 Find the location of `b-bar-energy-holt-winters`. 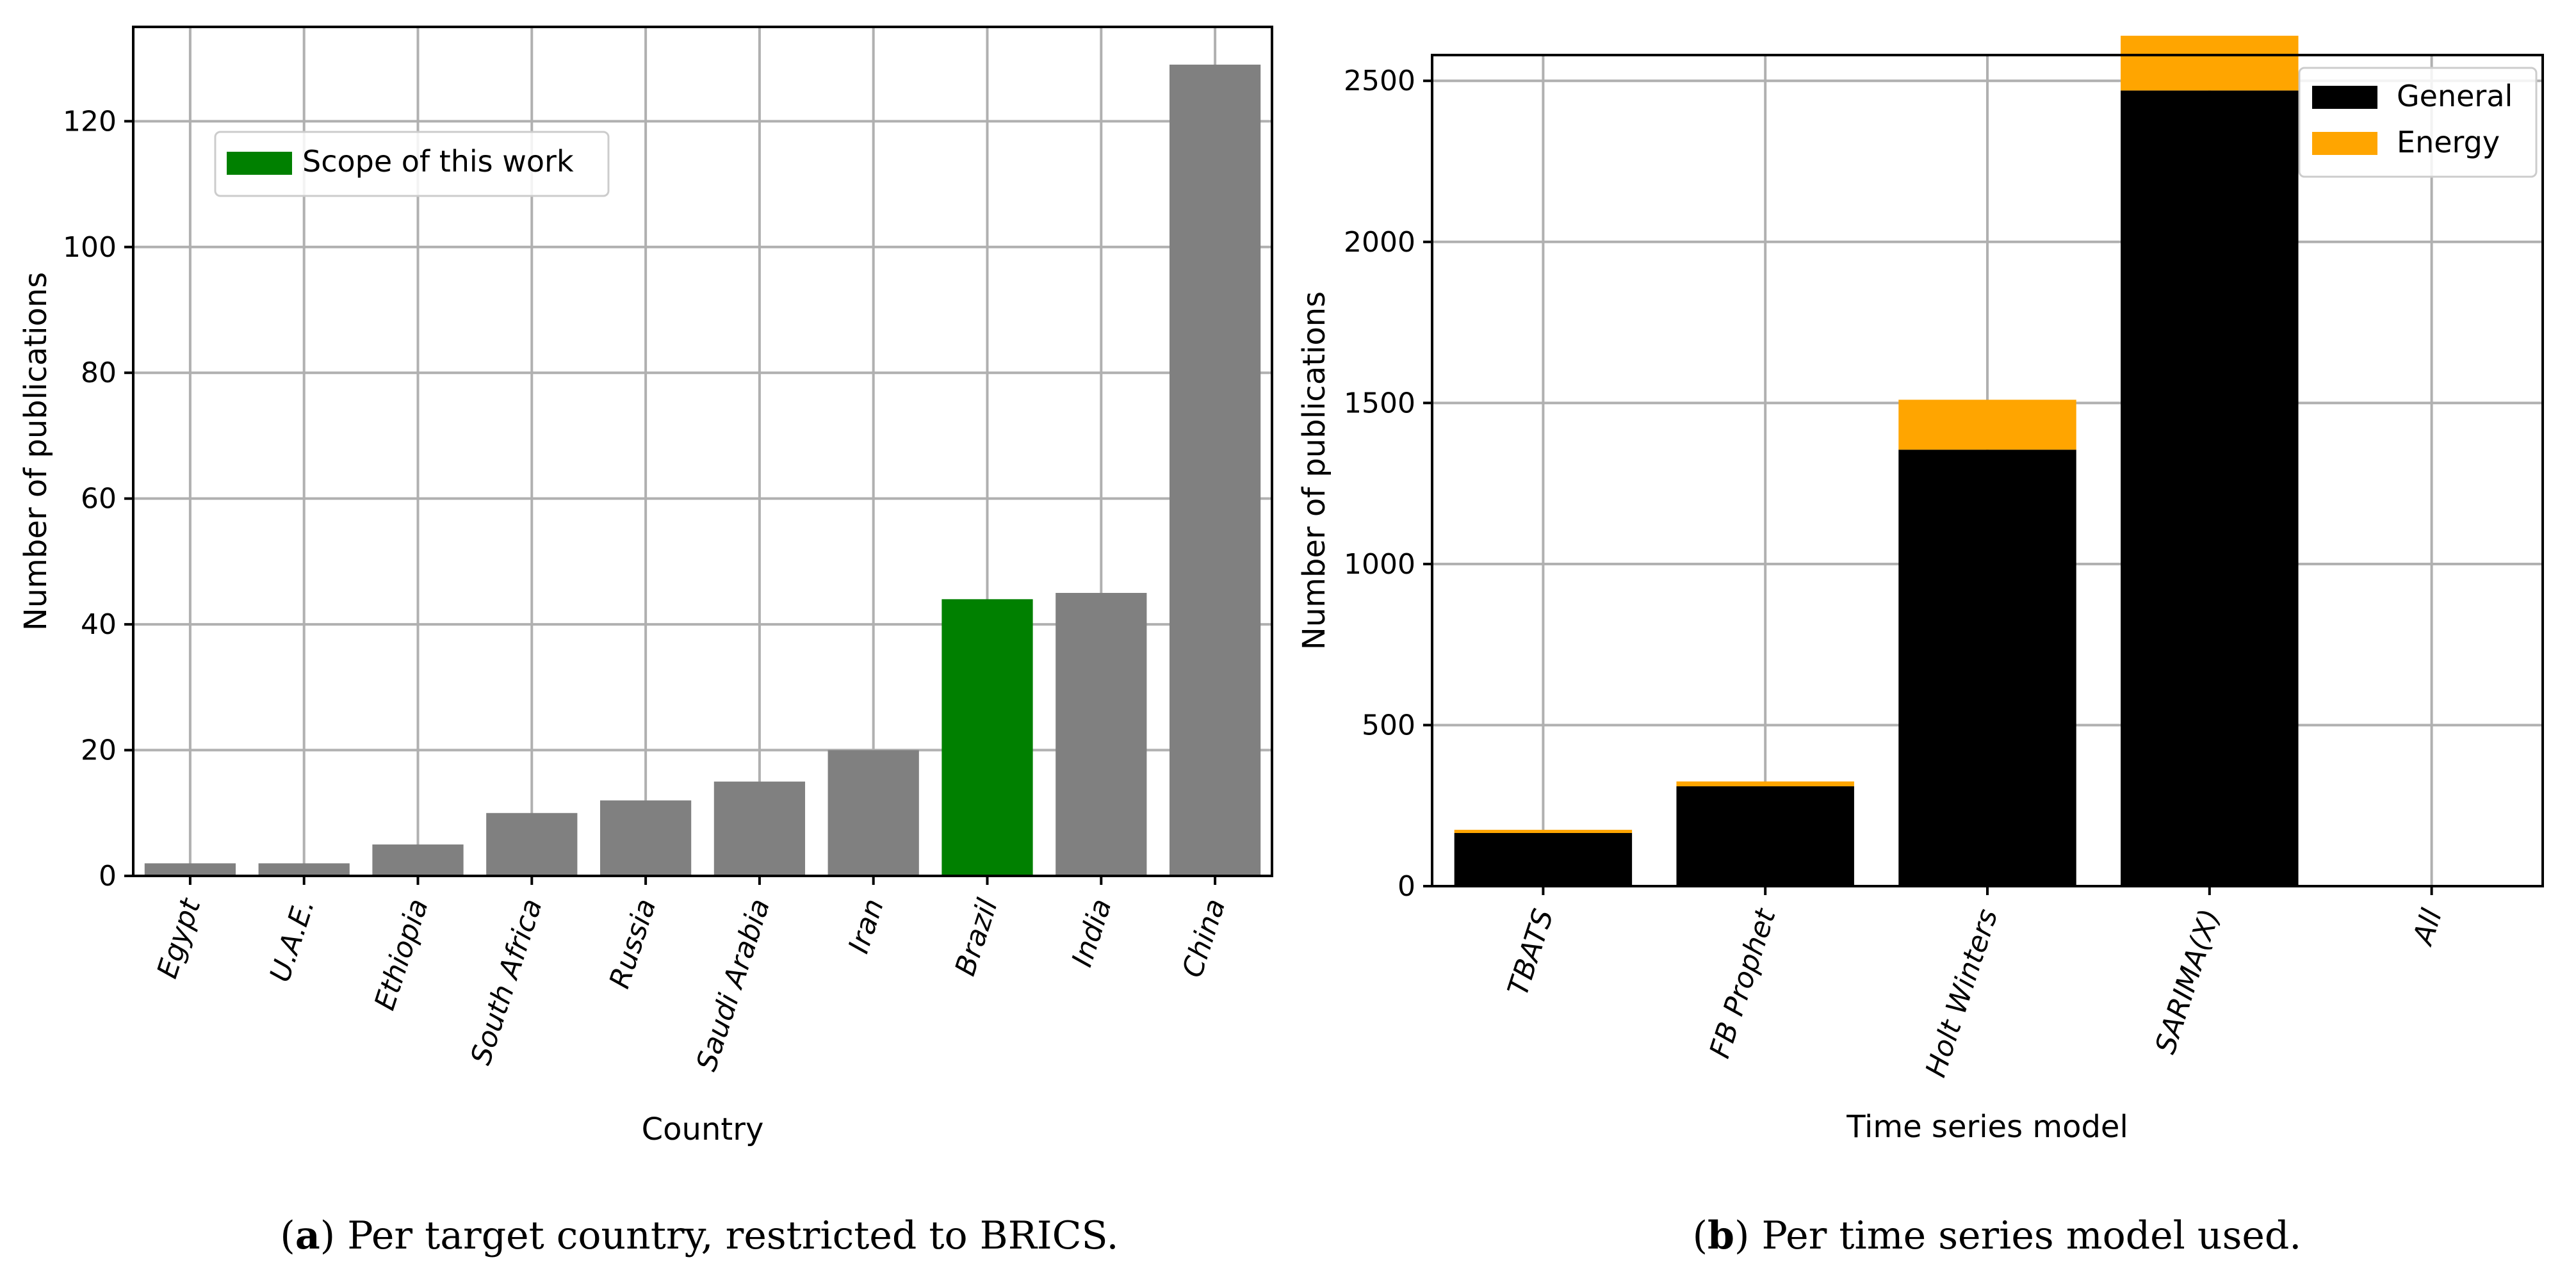

b-bar-energy-holt-winters is located at coordinates (1987, 425).